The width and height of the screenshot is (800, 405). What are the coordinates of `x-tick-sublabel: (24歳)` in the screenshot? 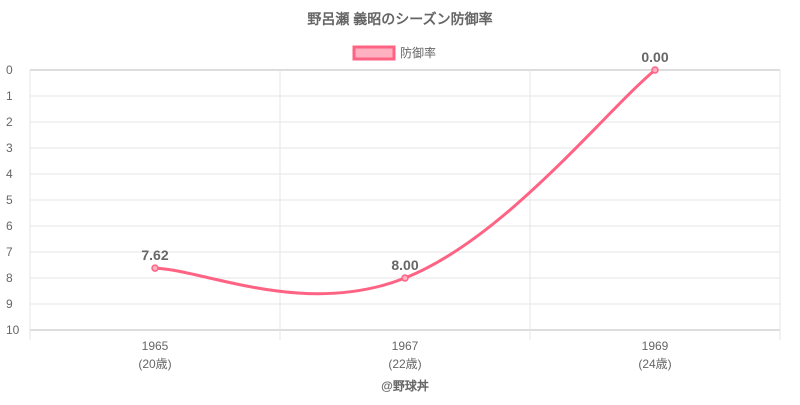 It's located at (654, 364).